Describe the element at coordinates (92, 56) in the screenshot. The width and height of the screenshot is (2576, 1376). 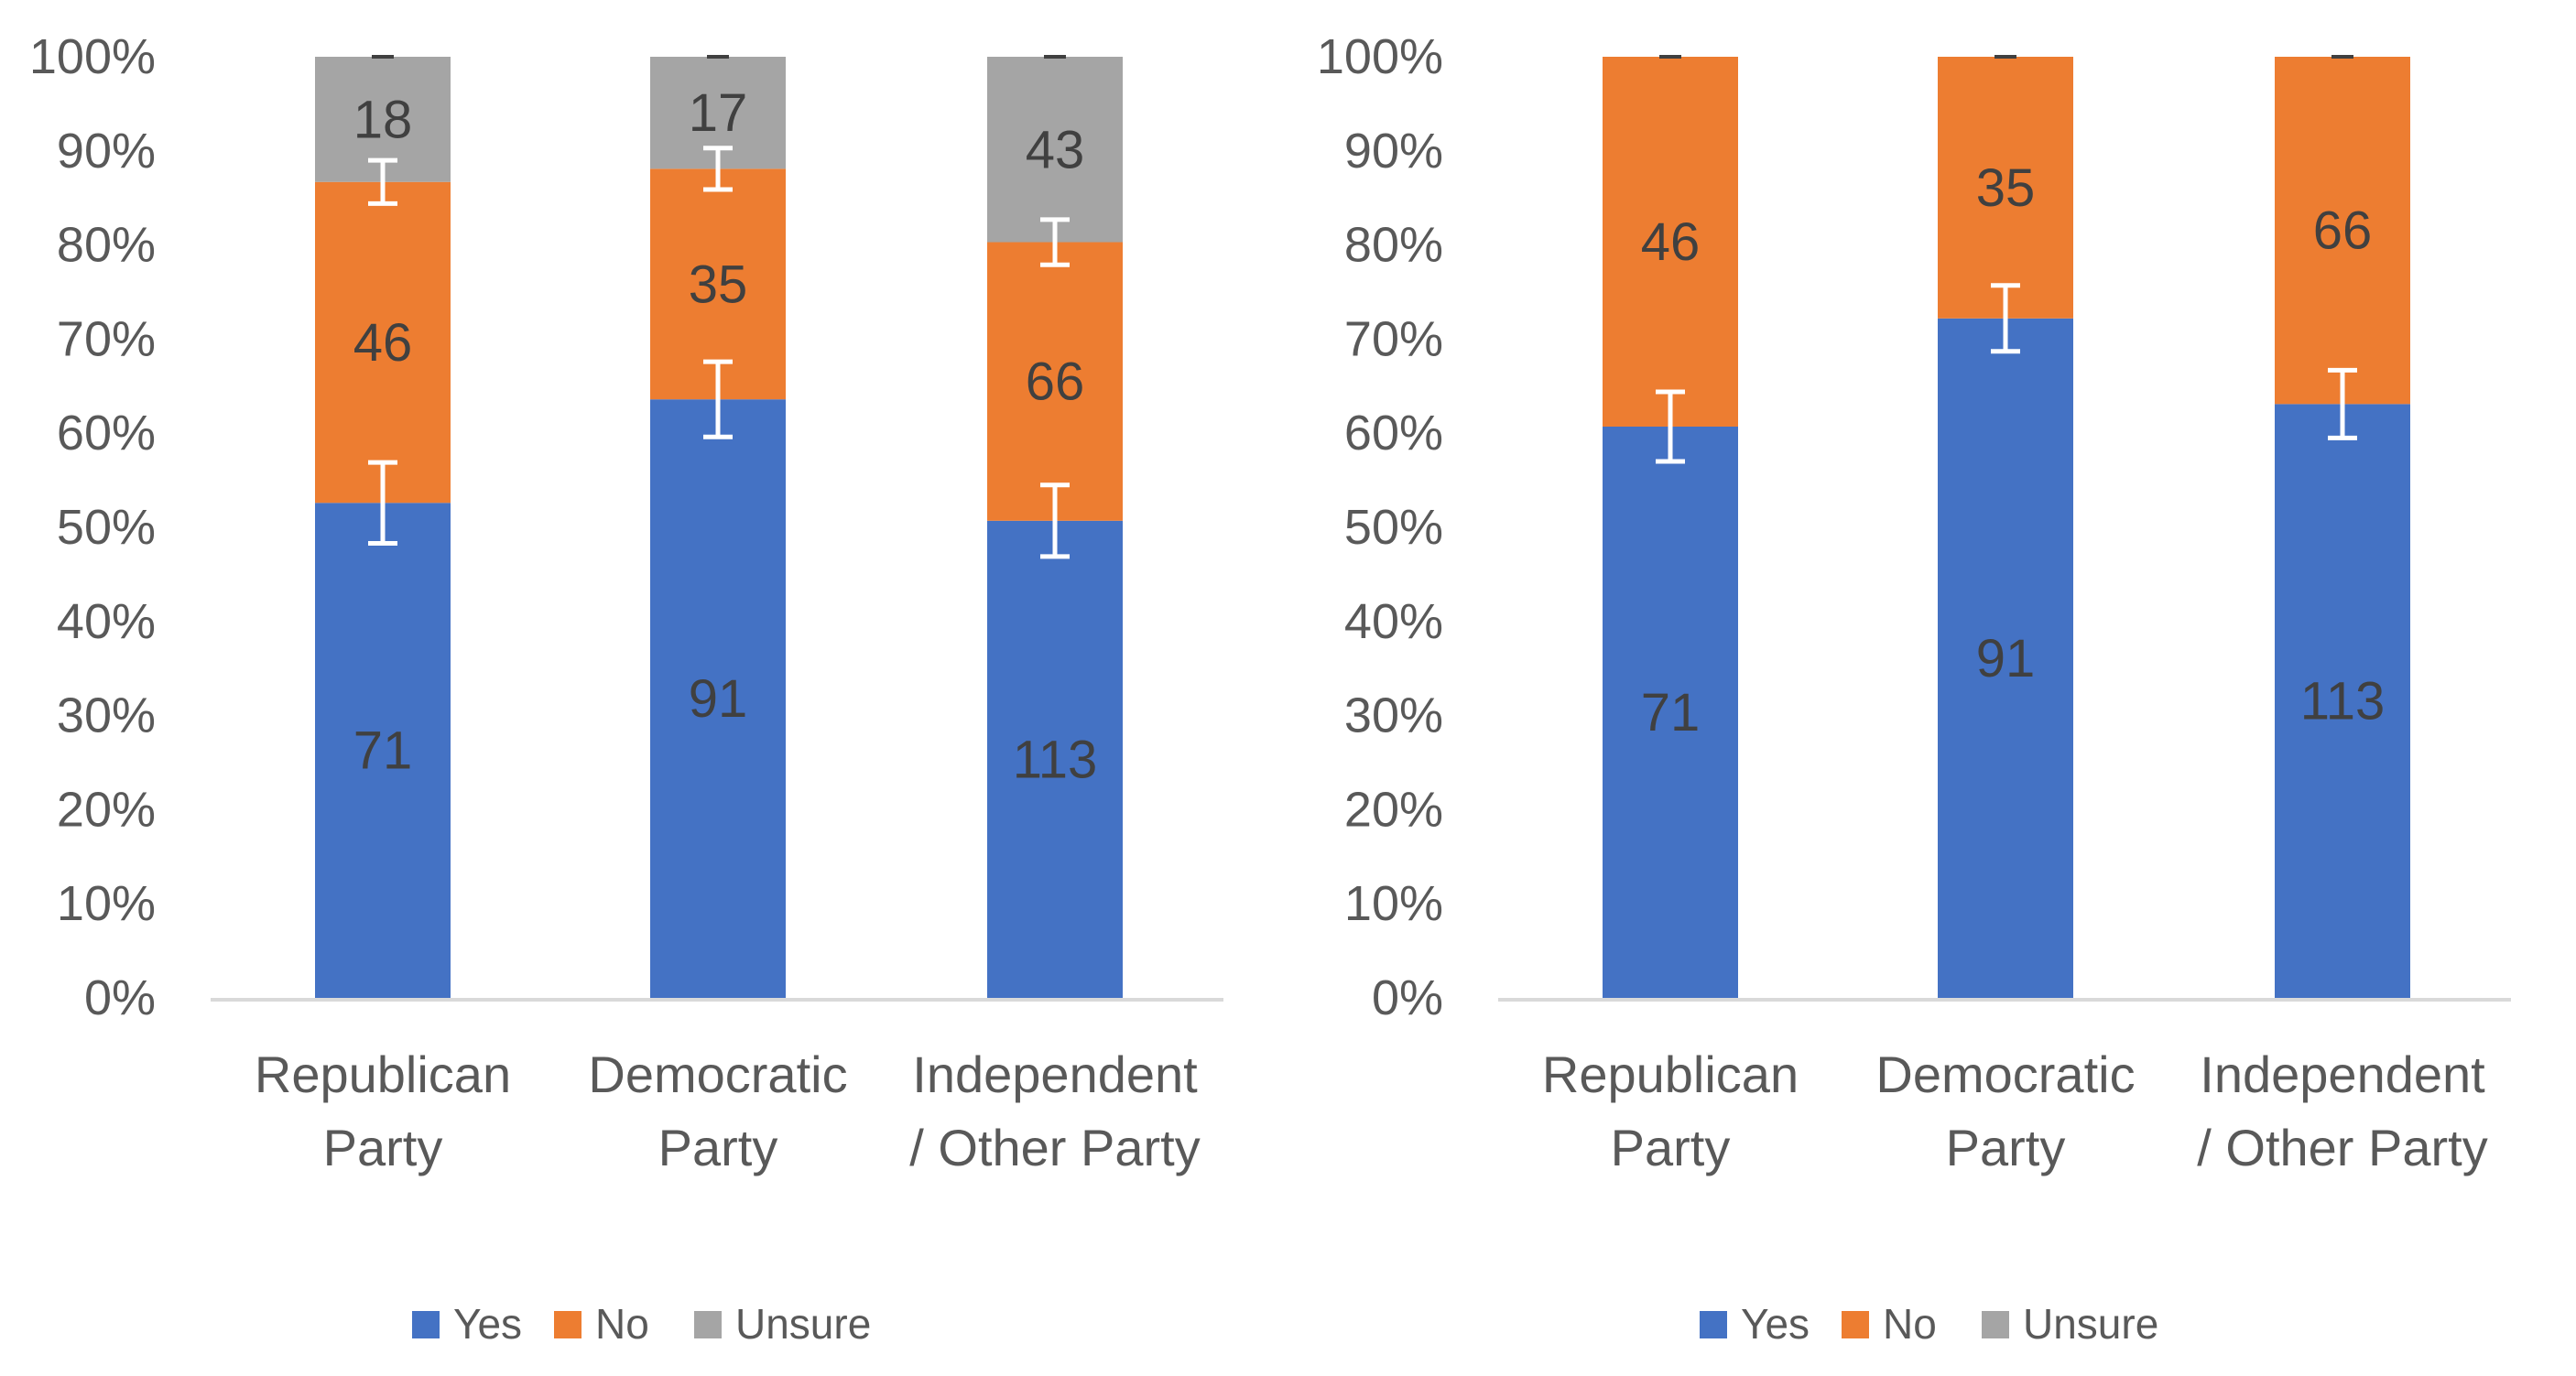
I see `y-tick-label: 100%` at that location.